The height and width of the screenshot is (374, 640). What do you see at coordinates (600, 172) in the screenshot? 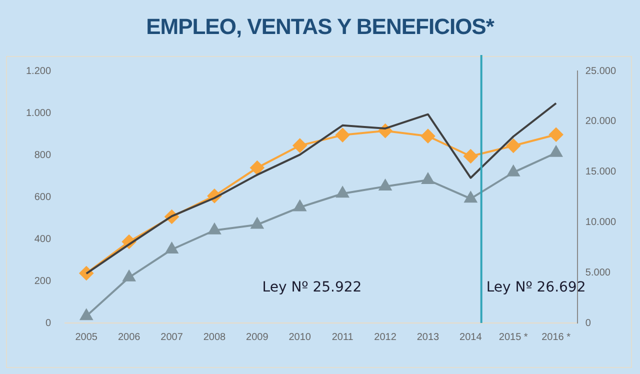
I see `y2-tick-label: 15.000` at bounding box center [600, 172].